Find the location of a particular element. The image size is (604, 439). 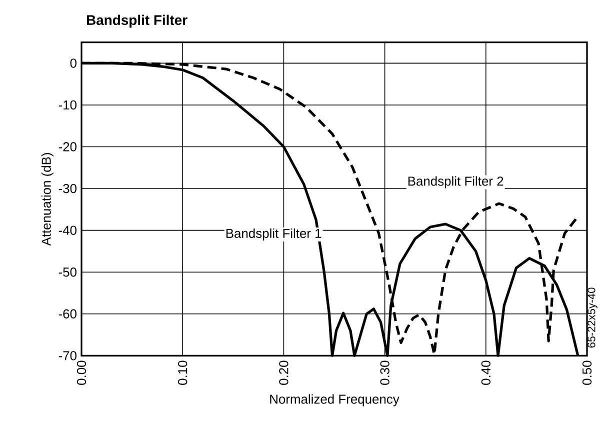

y-tick-label: -70 is located at coordinates (67, 355).